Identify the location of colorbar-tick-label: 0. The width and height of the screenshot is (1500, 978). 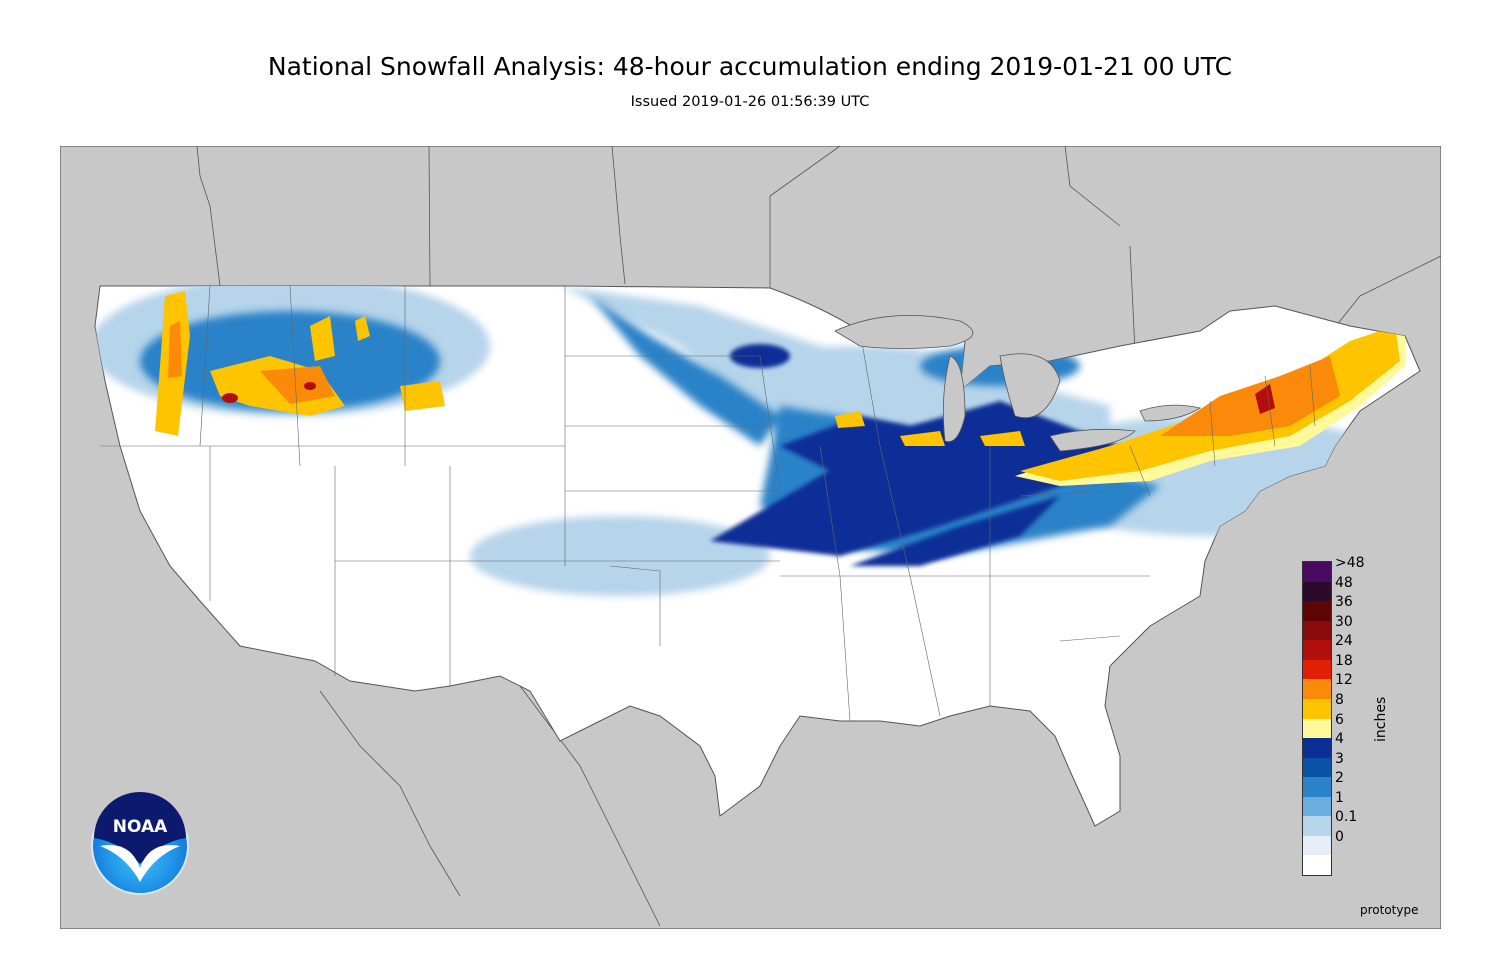
(1339, 836).